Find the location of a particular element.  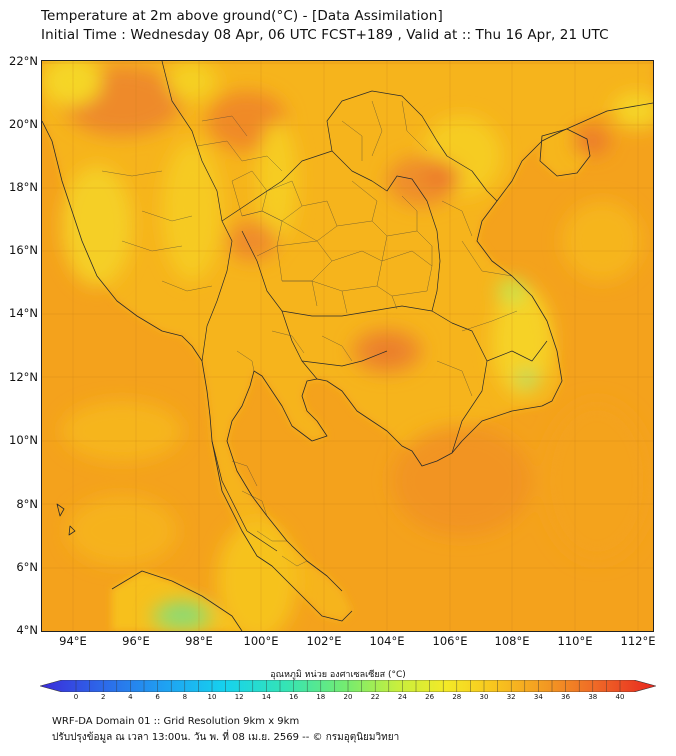

colorbar-tick-label: 26 is located at coordinates (430, 697).